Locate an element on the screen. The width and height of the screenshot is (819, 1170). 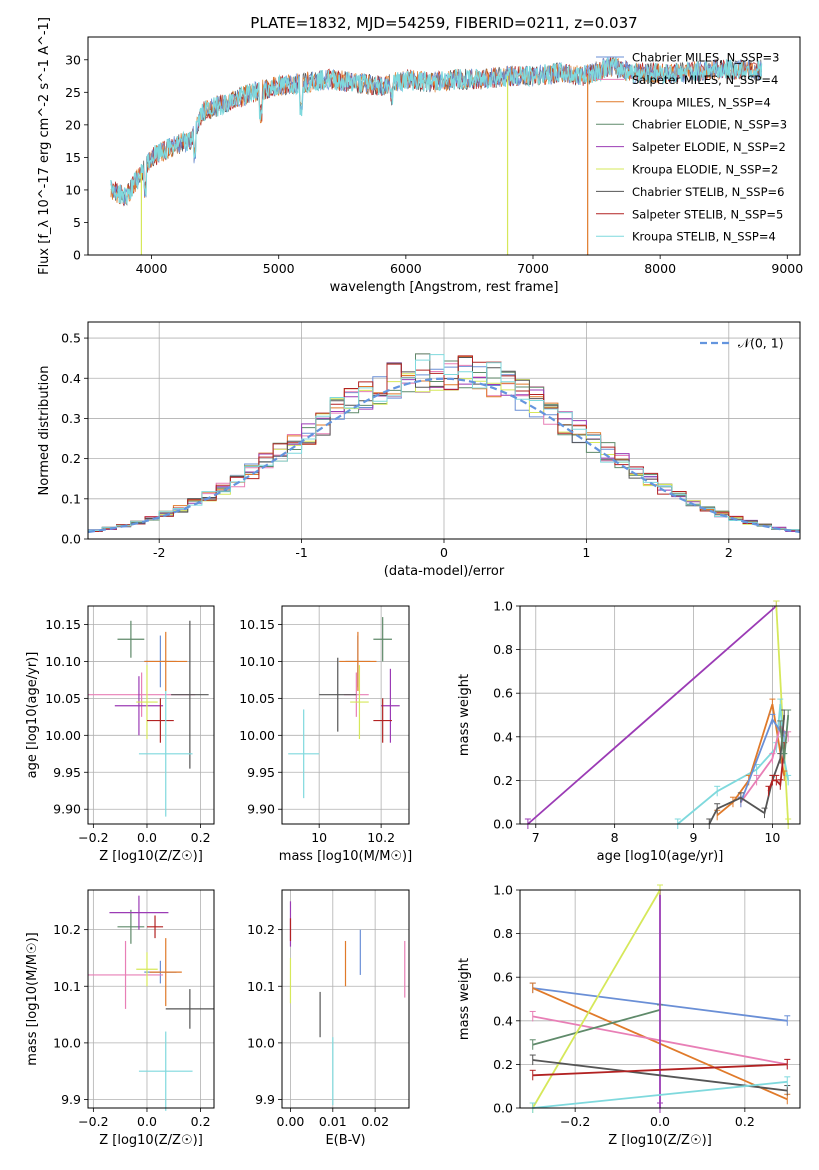
normal-curve is located at coordinates (444, 455).